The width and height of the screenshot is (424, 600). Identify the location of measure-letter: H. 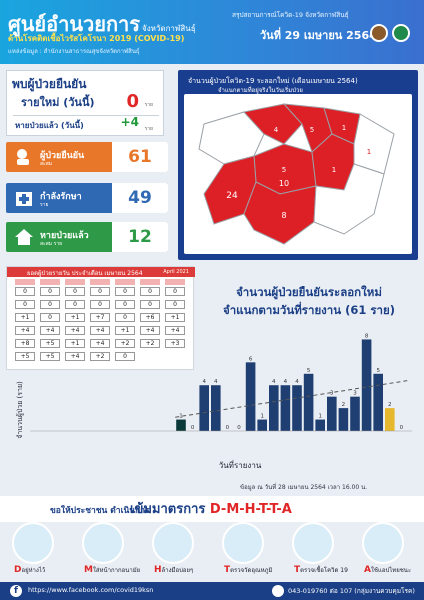
(158, 570).